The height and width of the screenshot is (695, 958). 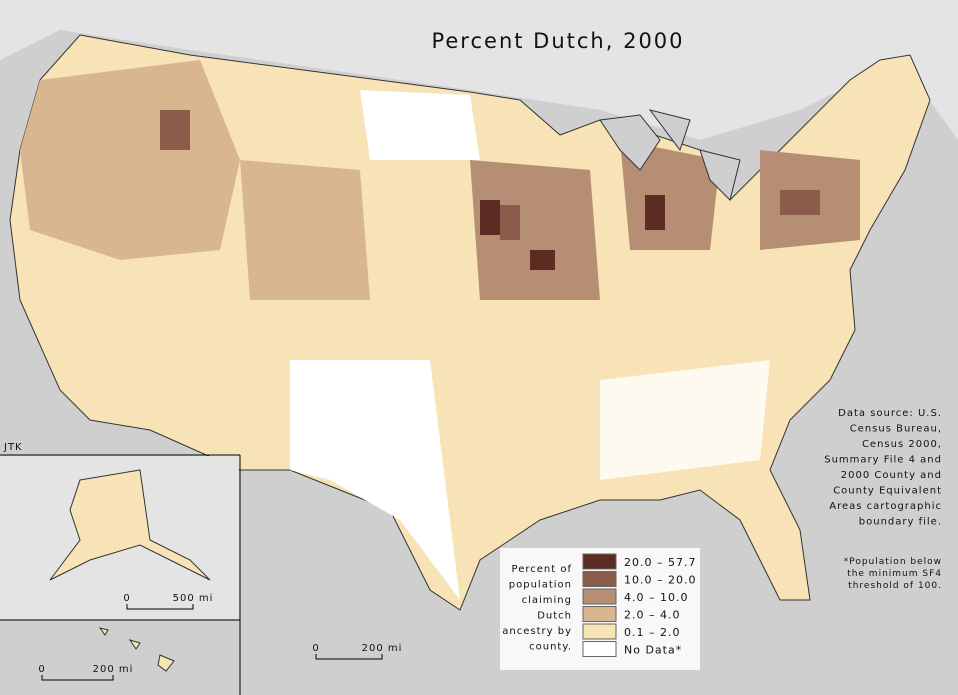 I want to click on scale-bars: 0 500 mi 0 200 mi 0 200 mi, so click(x=220, y=637).